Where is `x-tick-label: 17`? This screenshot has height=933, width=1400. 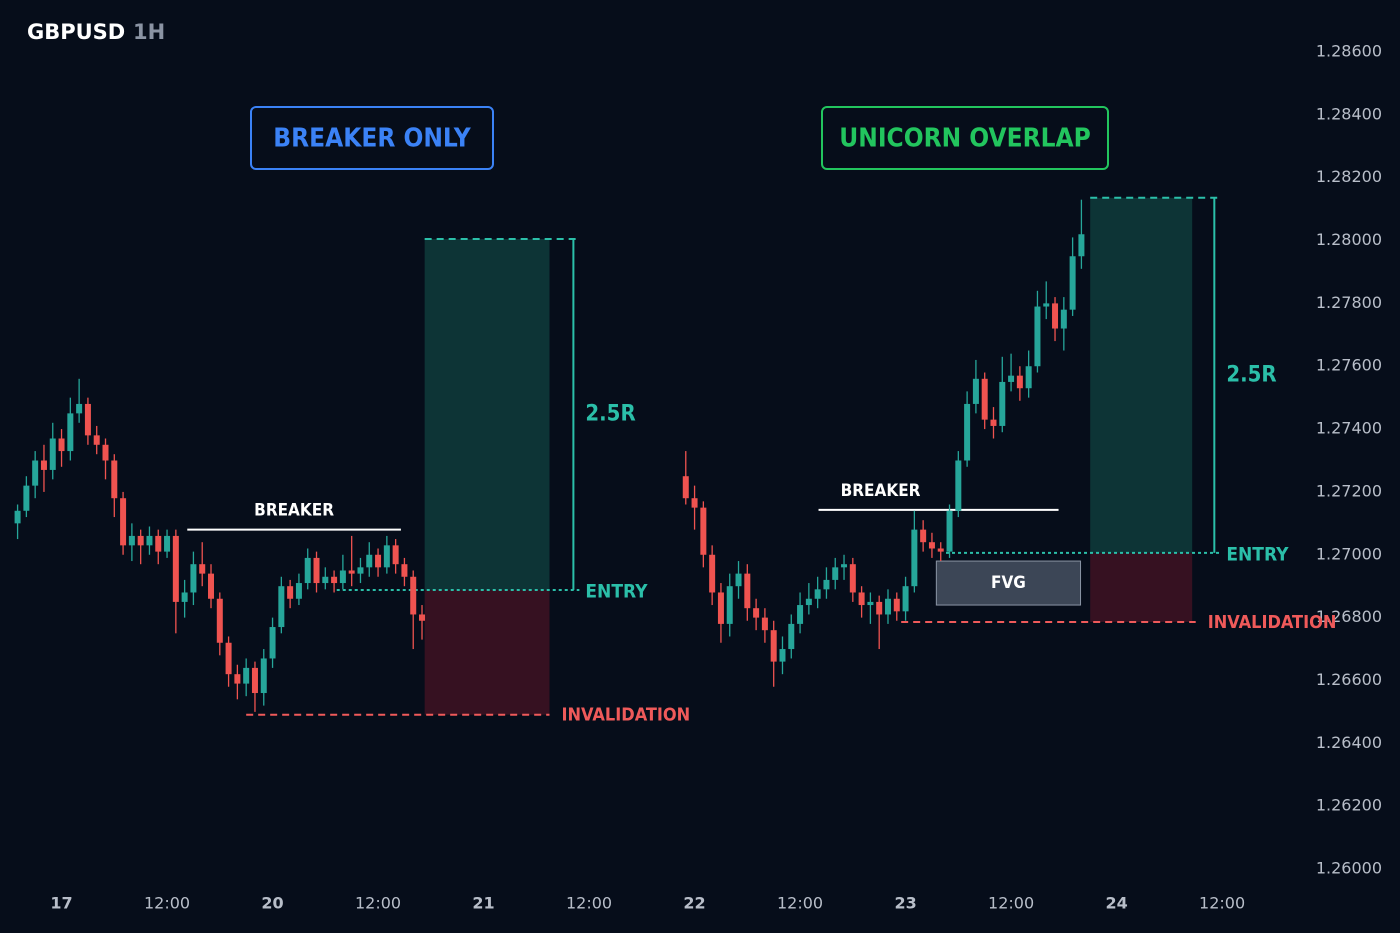 x-tick-label: 17 is located at coordinates (61, 903).